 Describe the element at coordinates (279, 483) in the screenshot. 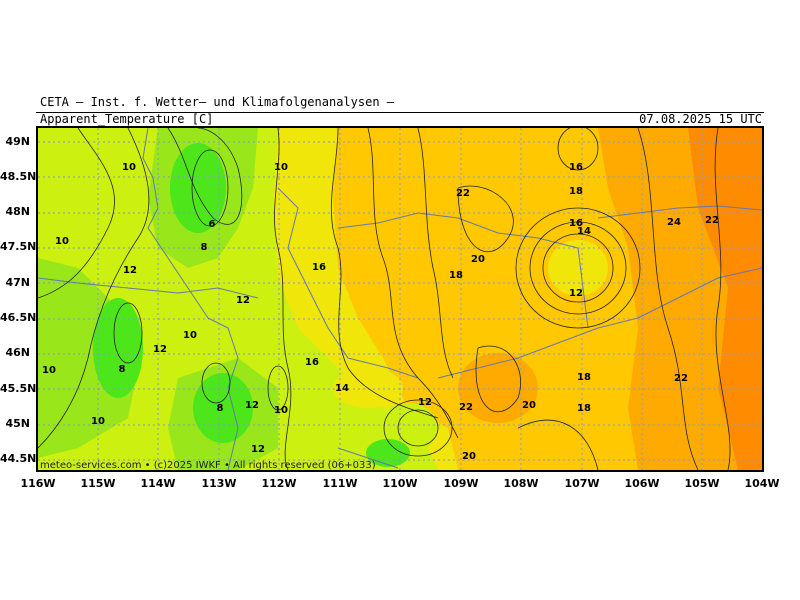

I see `lon-label-112w: 112W` at that location.